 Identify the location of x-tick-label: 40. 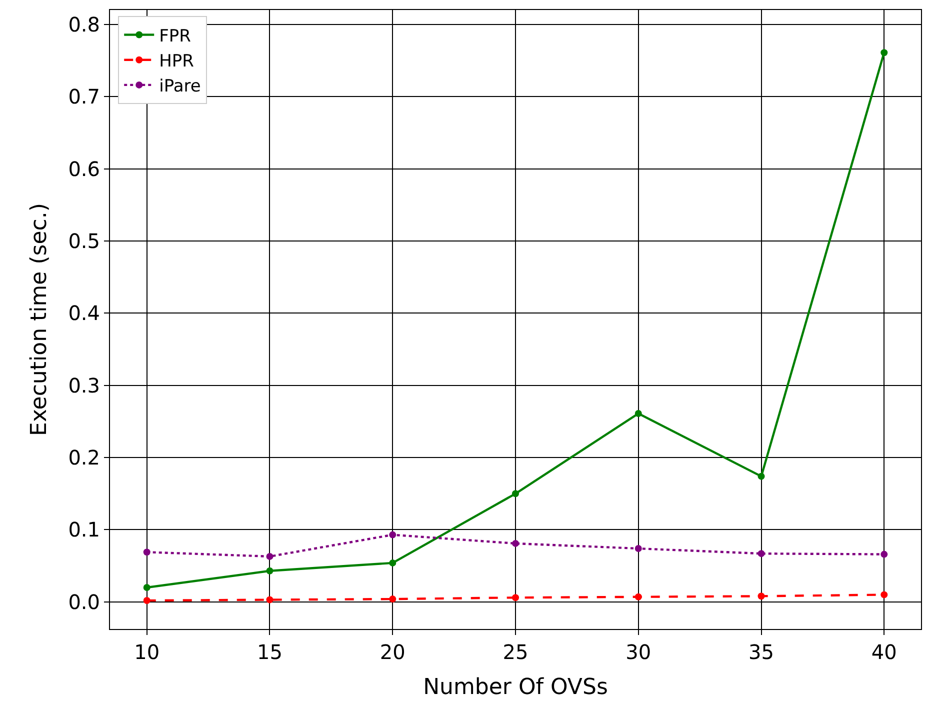
(884, 652).